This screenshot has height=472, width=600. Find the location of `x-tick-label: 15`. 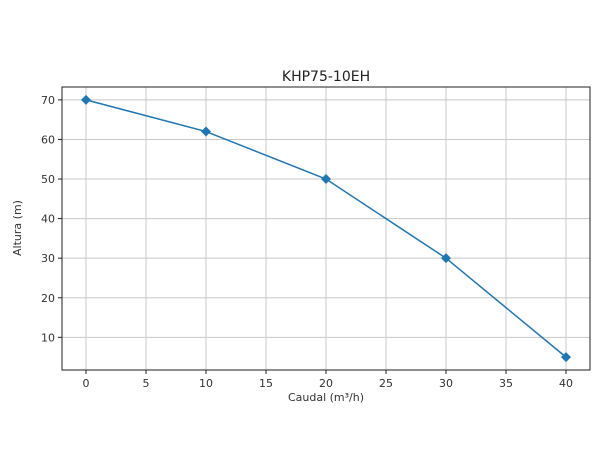

x-tick-label: 15 is located at coordinates (266, 383).